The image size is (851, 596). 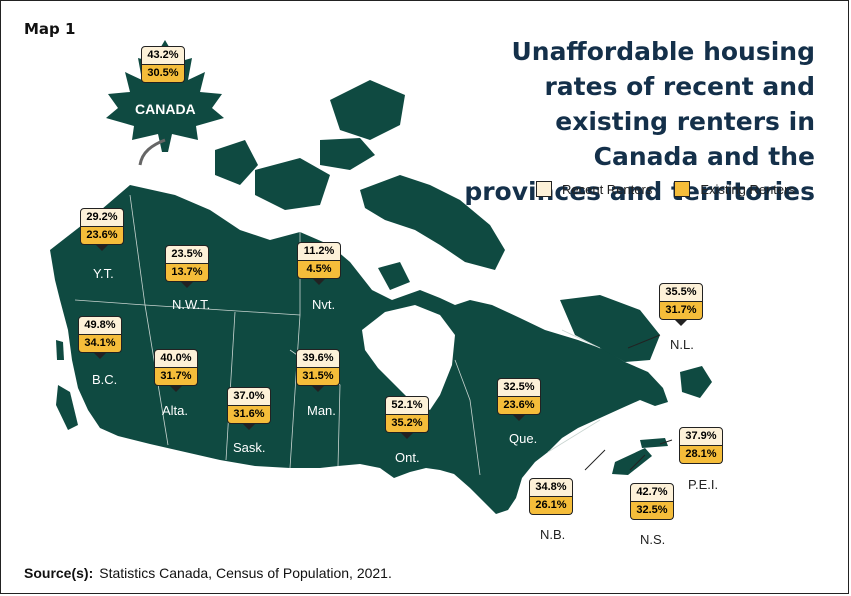 I want to click on callout-existing: 30.5%, so click(x=163, y=74).